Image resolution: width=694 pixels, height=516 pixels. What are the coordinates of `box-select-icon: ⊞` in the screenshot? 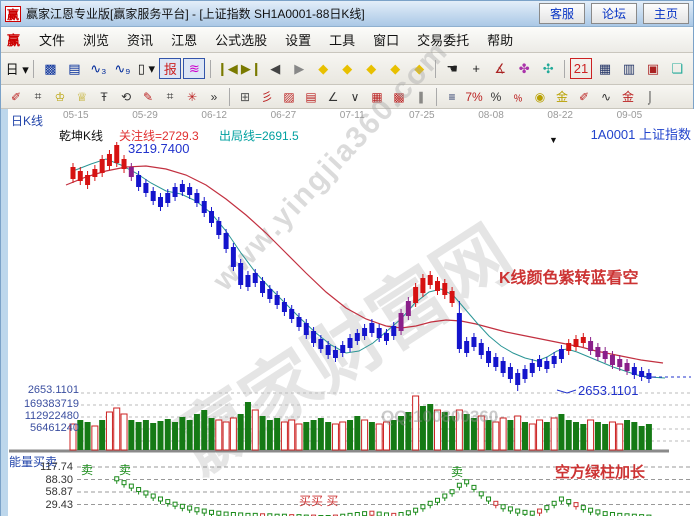 It's located at (245, 96).